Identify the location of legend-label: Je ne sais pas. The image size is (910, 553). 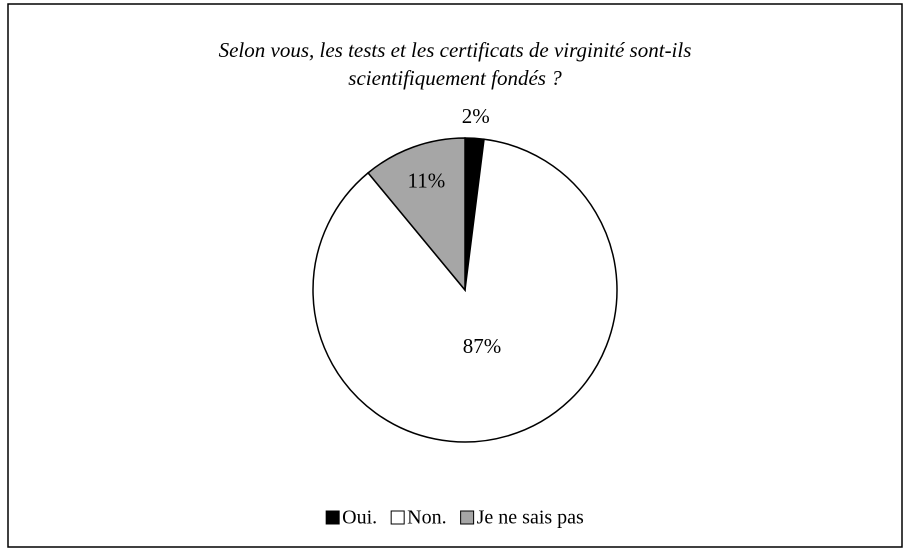
(530, 518).